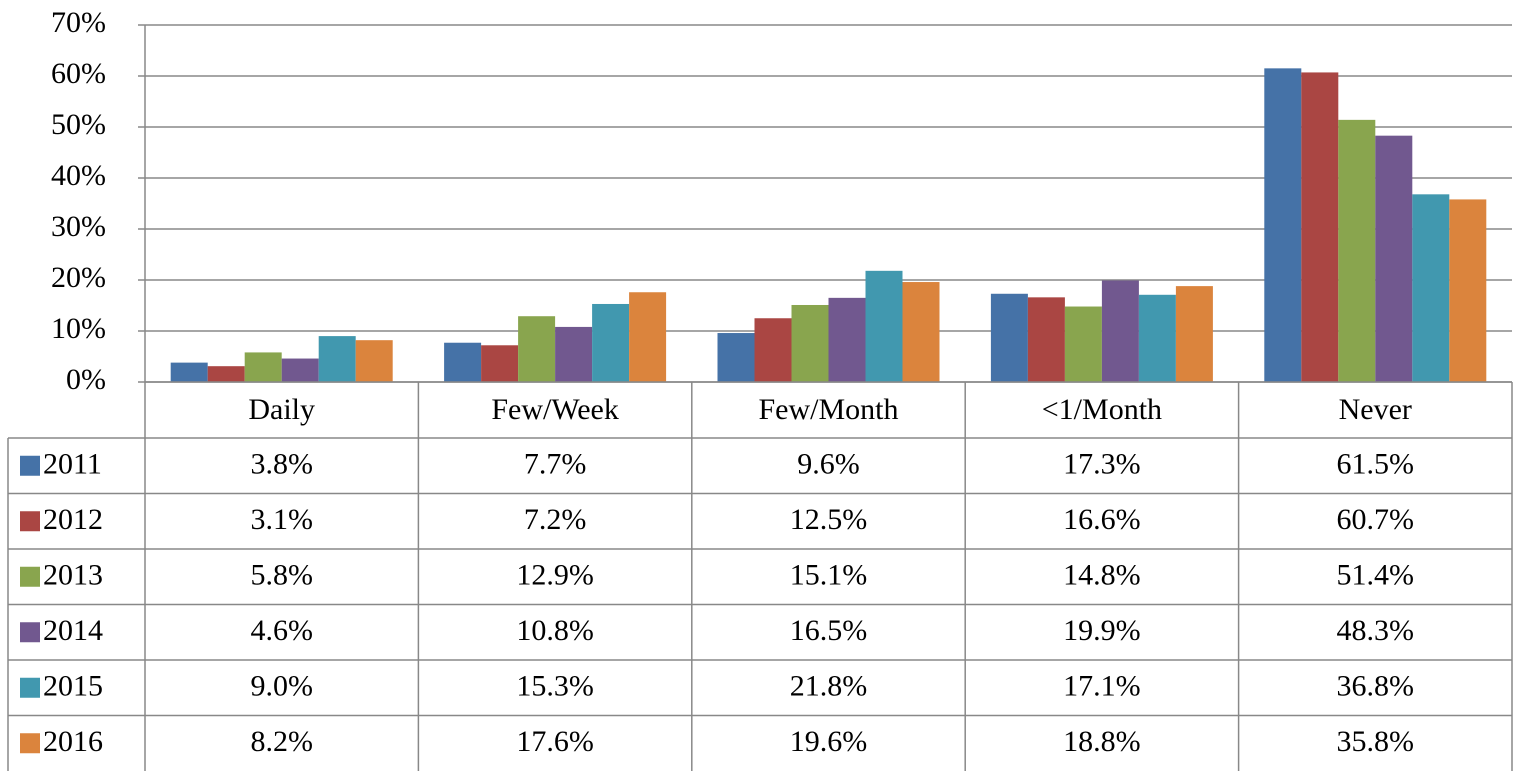  I want to click on x-tick-label: <1/Month, so click(1102, 409).